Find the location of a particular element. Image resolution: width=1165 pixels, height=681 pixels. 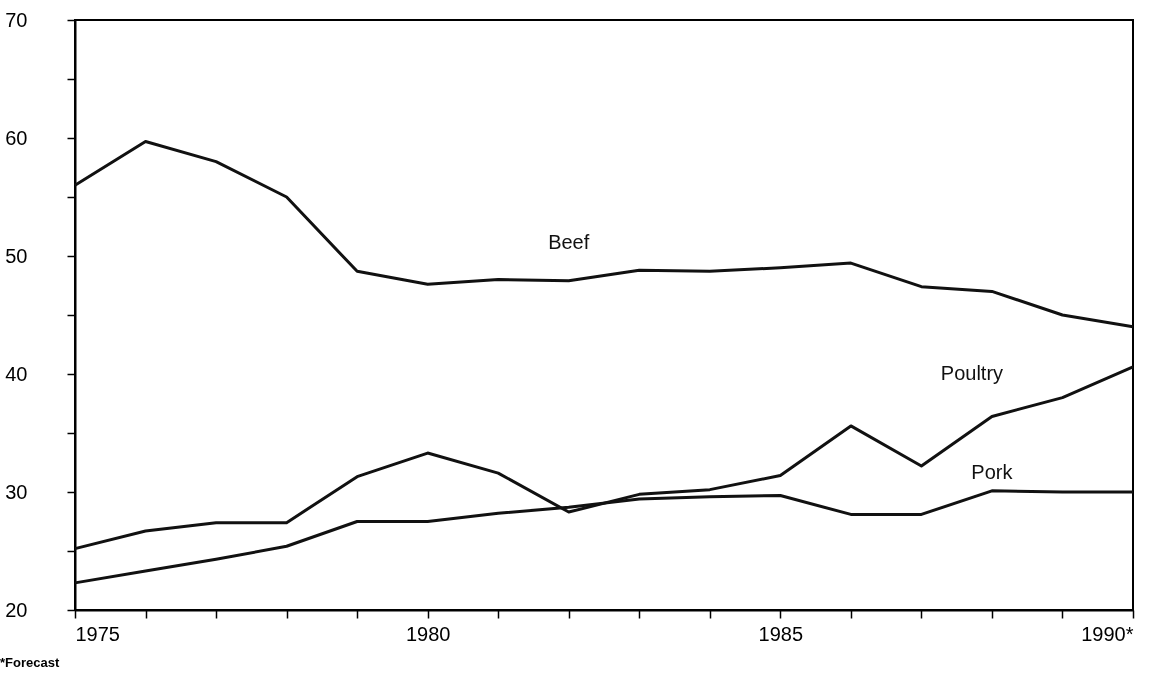

y-tick-label: 20 is located at coordinates (16, 609).